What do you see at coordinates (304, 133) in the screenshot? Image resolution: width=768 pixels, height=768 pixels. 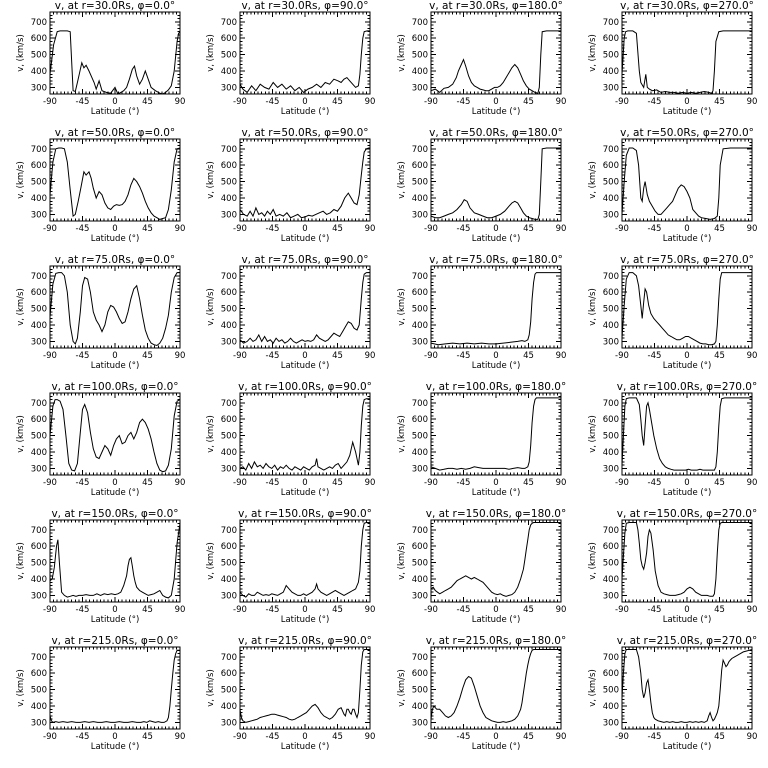 I see `chart-title: v, at r=50.0Rs, φ=90.0°` at bounding box center [304, 133].